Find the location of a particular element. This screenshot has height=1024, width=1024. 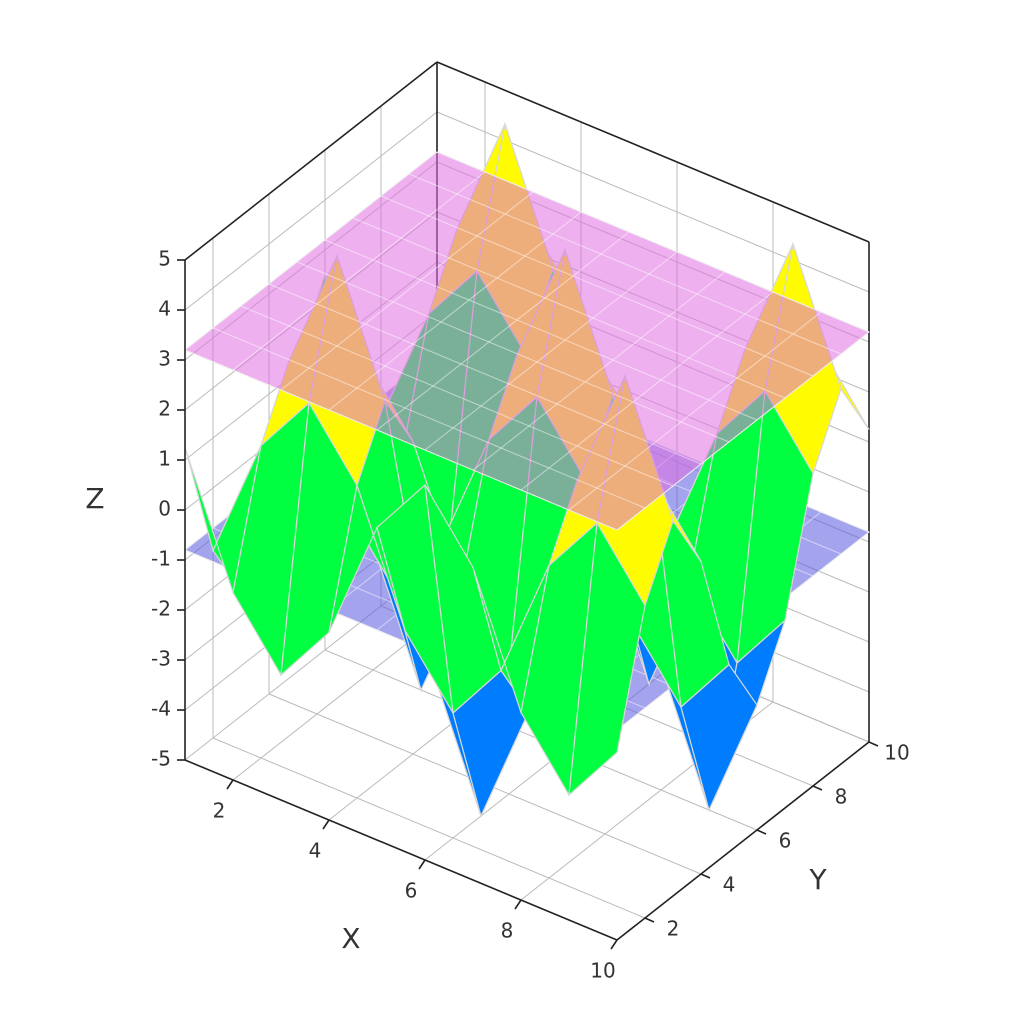

x-tick-label: 8 is located at coordinates (507, 931).